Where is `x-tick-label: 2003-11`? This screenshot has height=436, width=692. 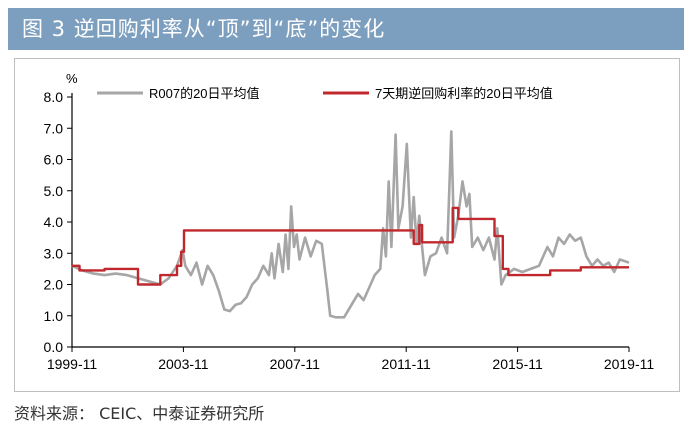
x-tick-label: 2003-11 is located at coordinates (183, 364).